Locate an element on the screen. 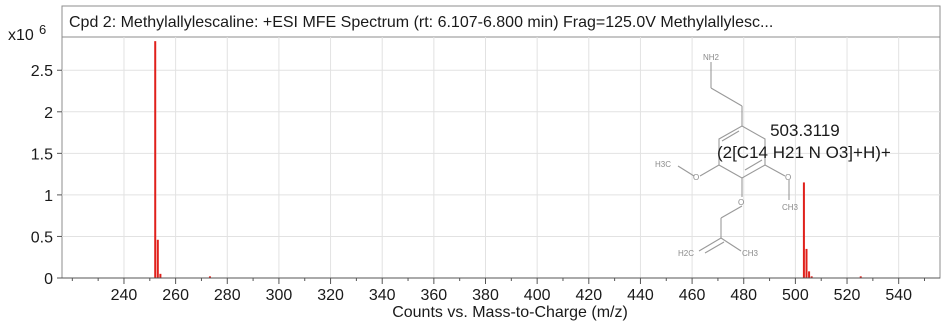 The image size is (943, 321). x-tick-label: 480 is located at coordinates (743, 295).